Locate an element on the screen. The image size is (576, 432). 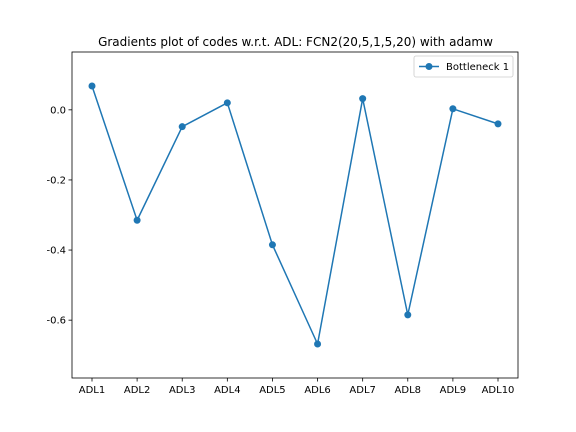
y-tick-label-3: -0.6 is located at coordinates (56, 321).